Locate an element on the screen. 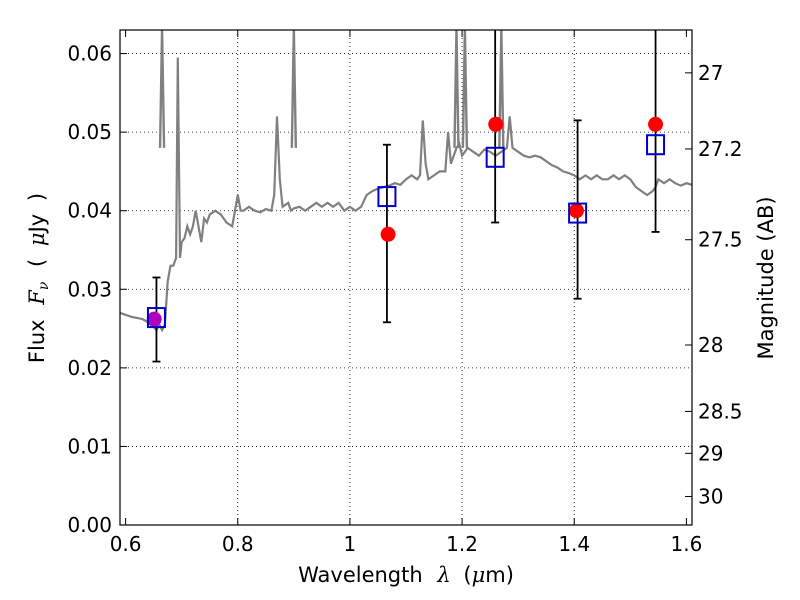 This screenshot has width=800, height=600. y-axis-label: Flux Fν ( μJy ) is located at coordinates (39, 278).